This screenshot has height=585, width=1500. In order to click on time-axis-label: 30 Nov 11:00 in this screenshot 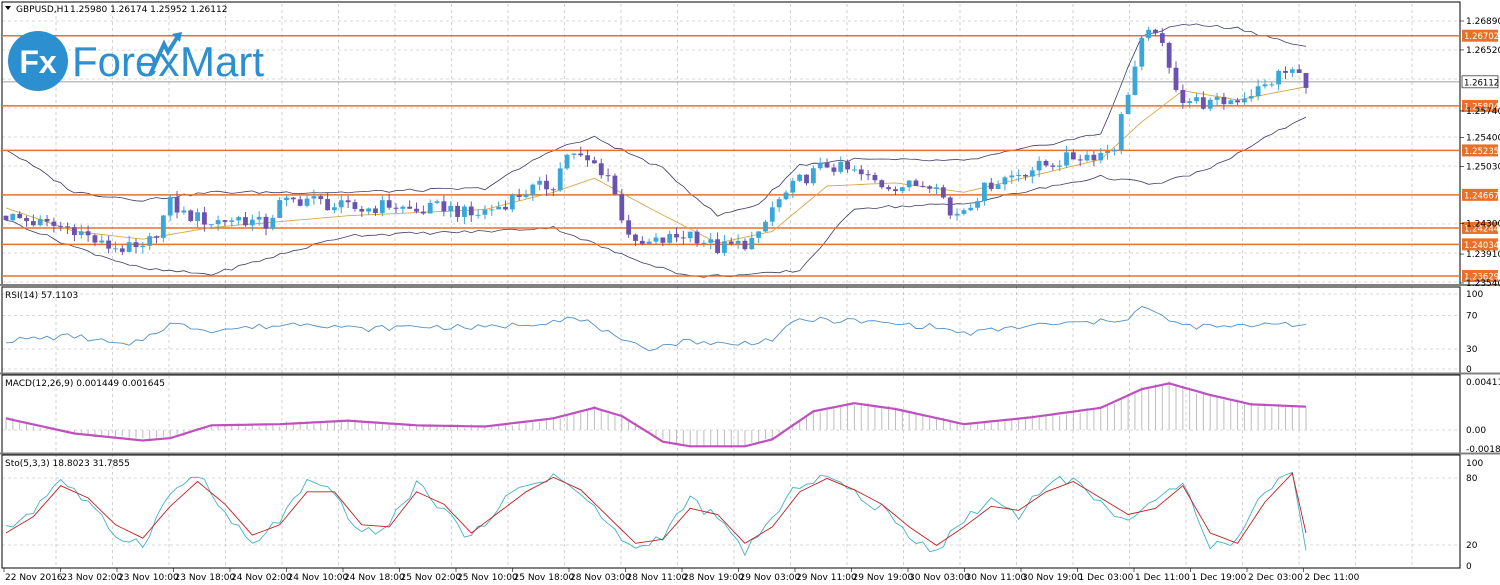, I will do `click(996, 578)`.